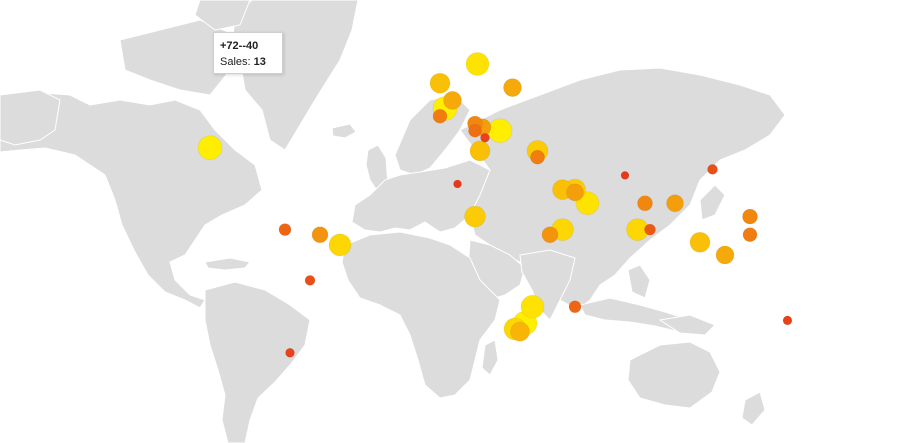 Image resolution: width=904 pixels, height=443 pixels. I want to click on land-north-america, so click(131, 200).